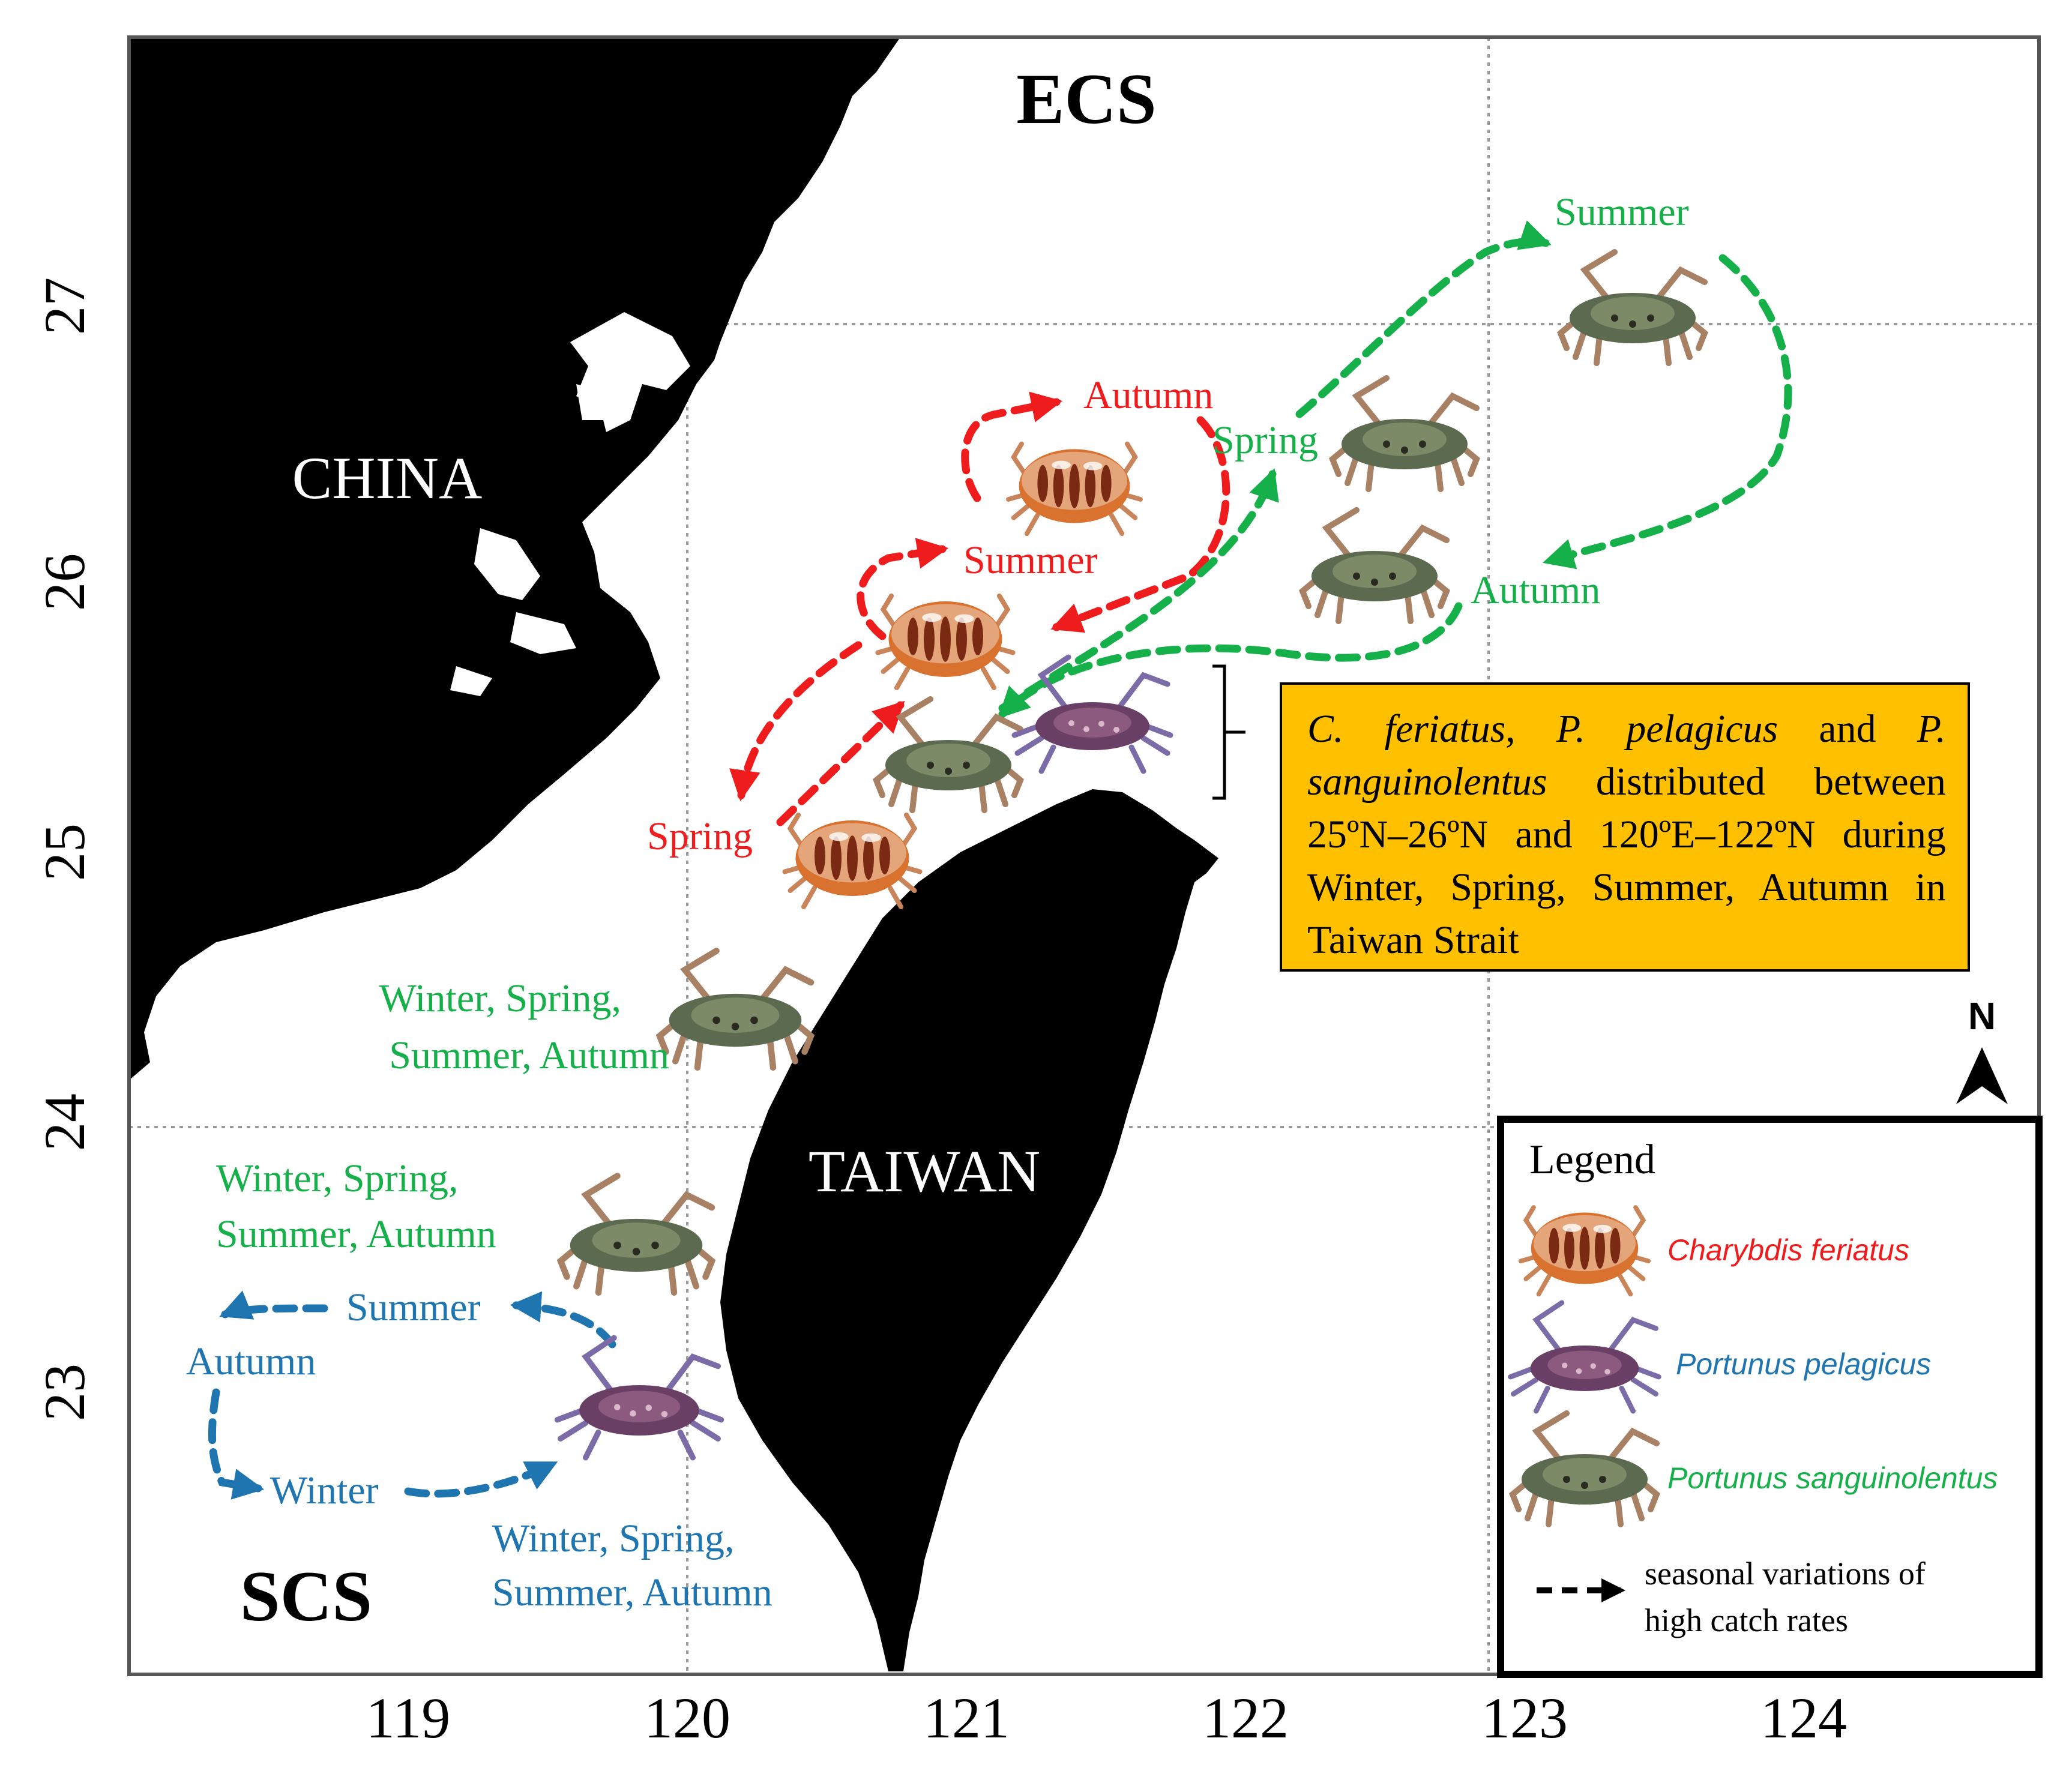  I want to click on red-season-labels: Autumn Summer Spring, so click(930, 616).